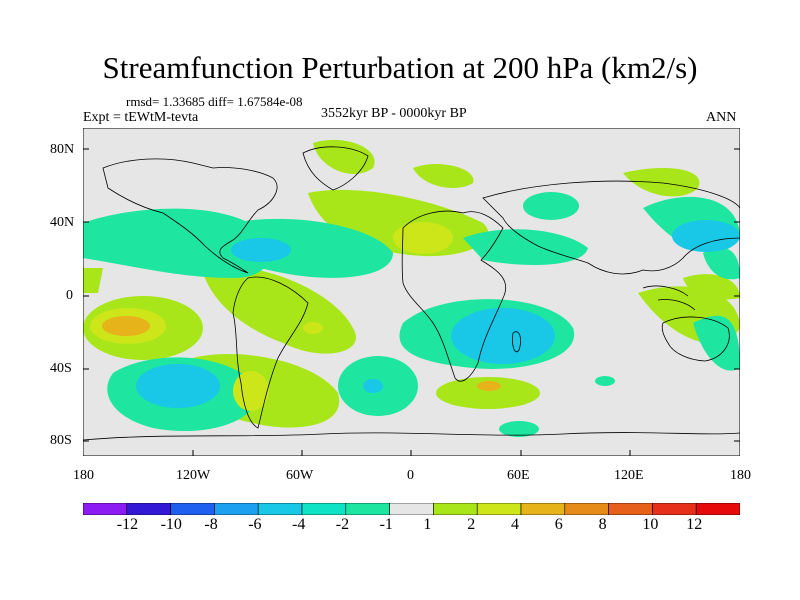  I want to click on colorbar-label: -6, so click(255, 524).